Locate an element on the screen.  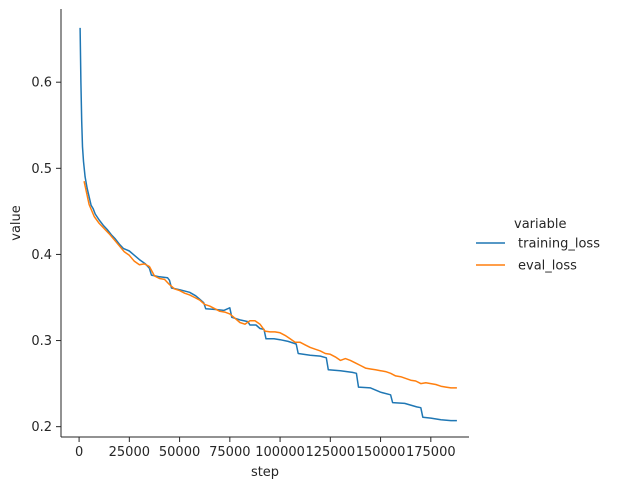
legend-label-eval-loss: eval_loss is located at coordinates (547, 266).